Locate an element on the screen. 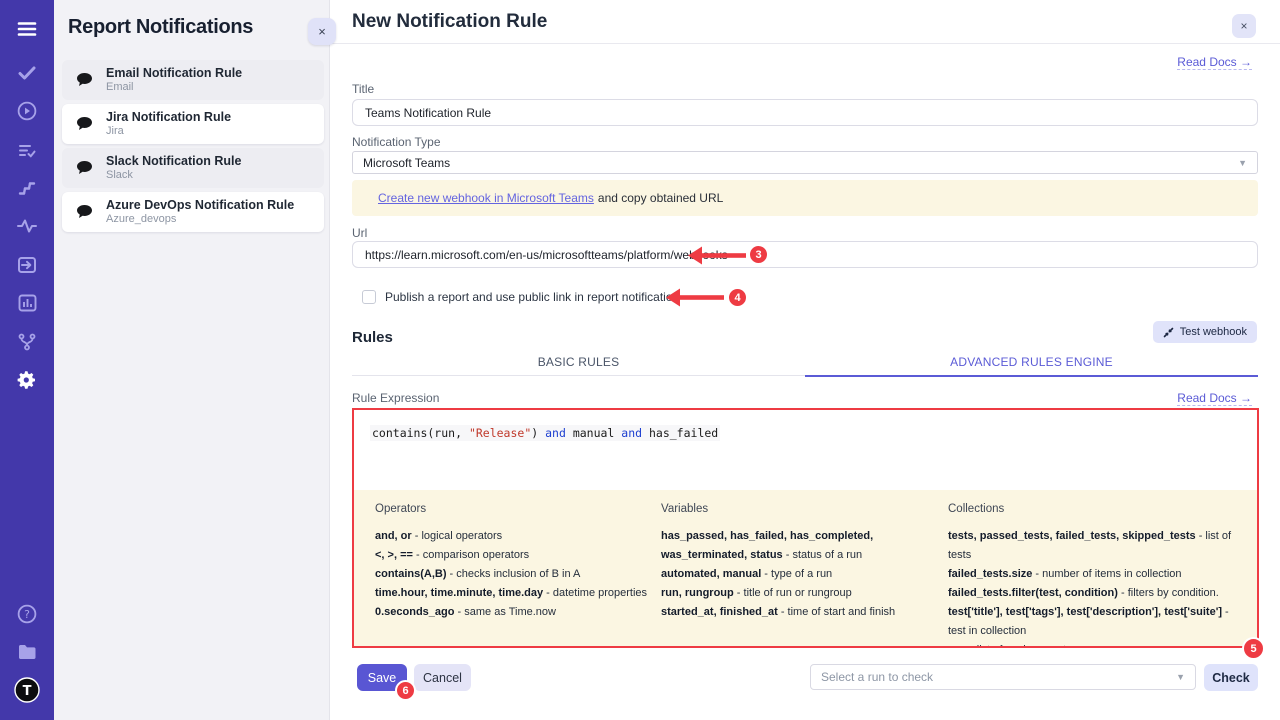 The height and width of the screenshot is (720, 1280). rule-title: Slack Notification Rule is located at coordinates (174, 161).